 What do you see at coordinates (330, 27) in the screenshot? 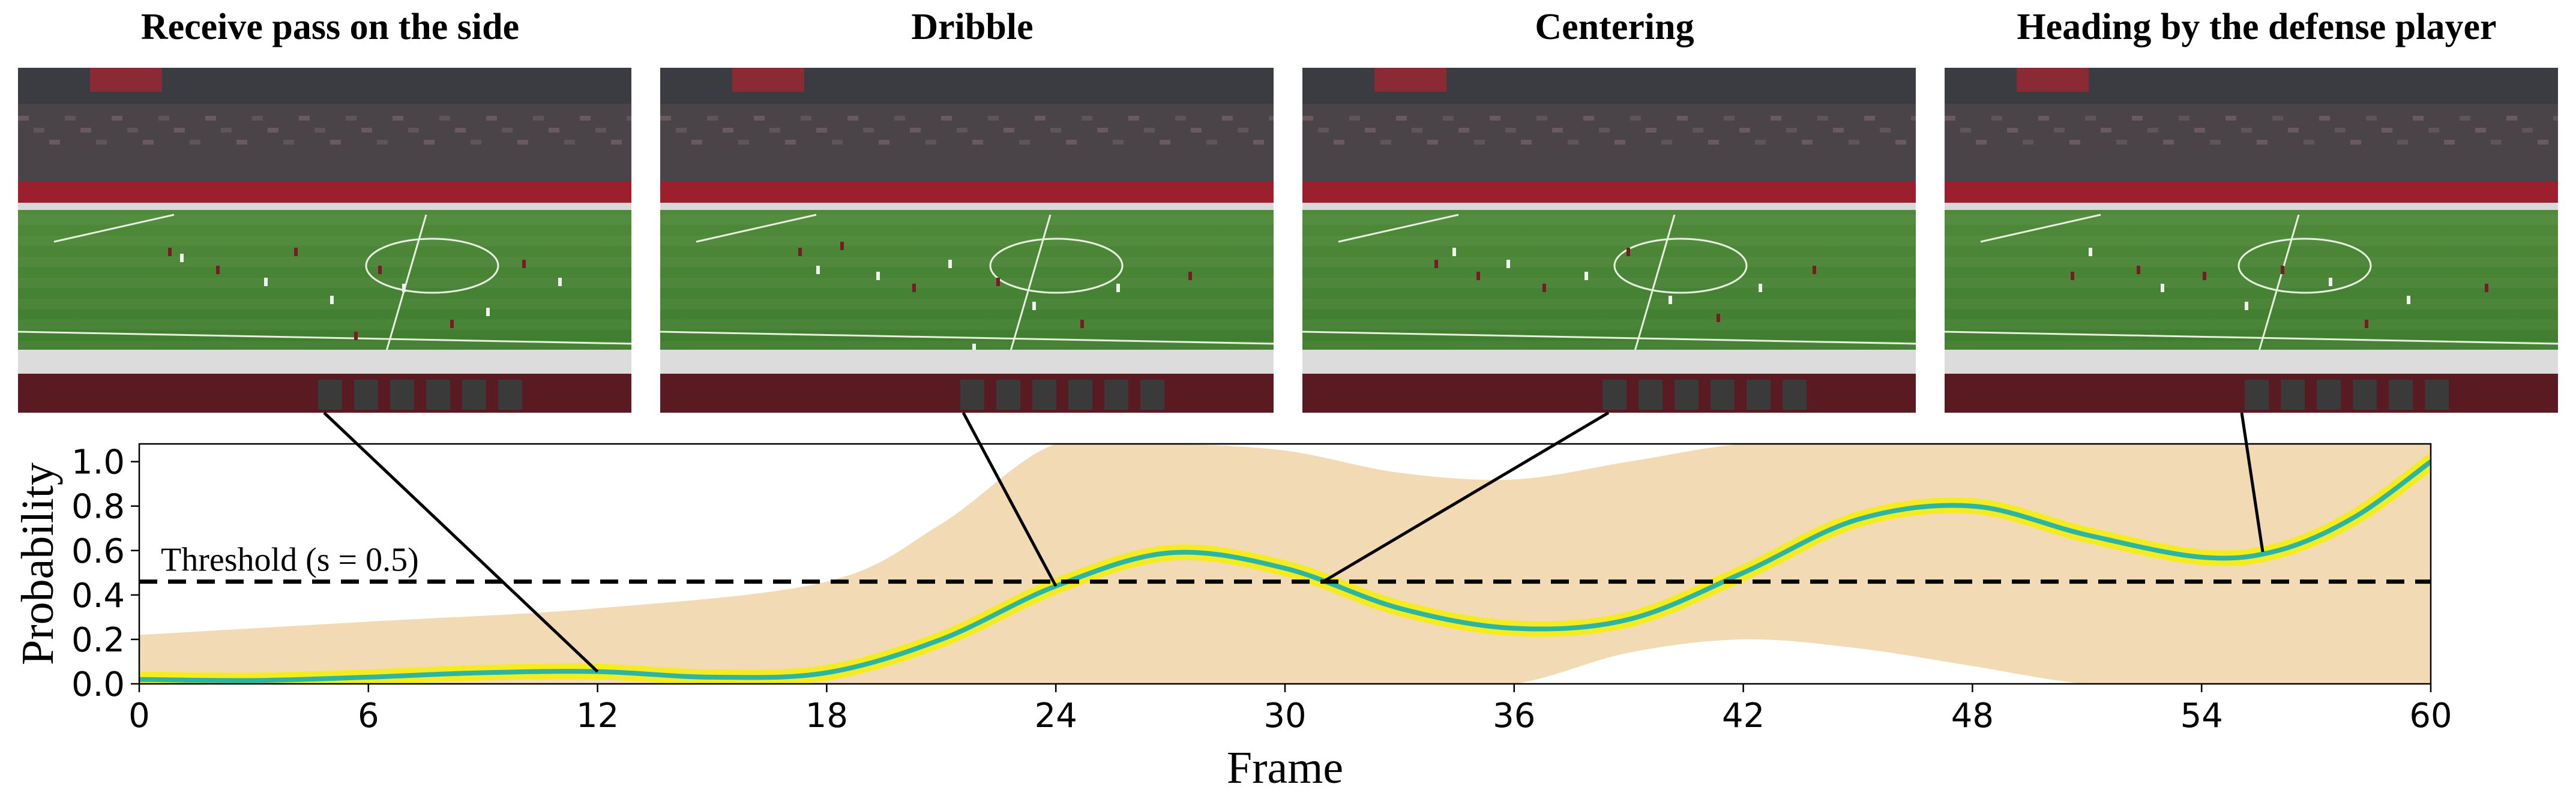
I see `panel-title-1: Receive pass on the side` at bounding box center [330, 27].